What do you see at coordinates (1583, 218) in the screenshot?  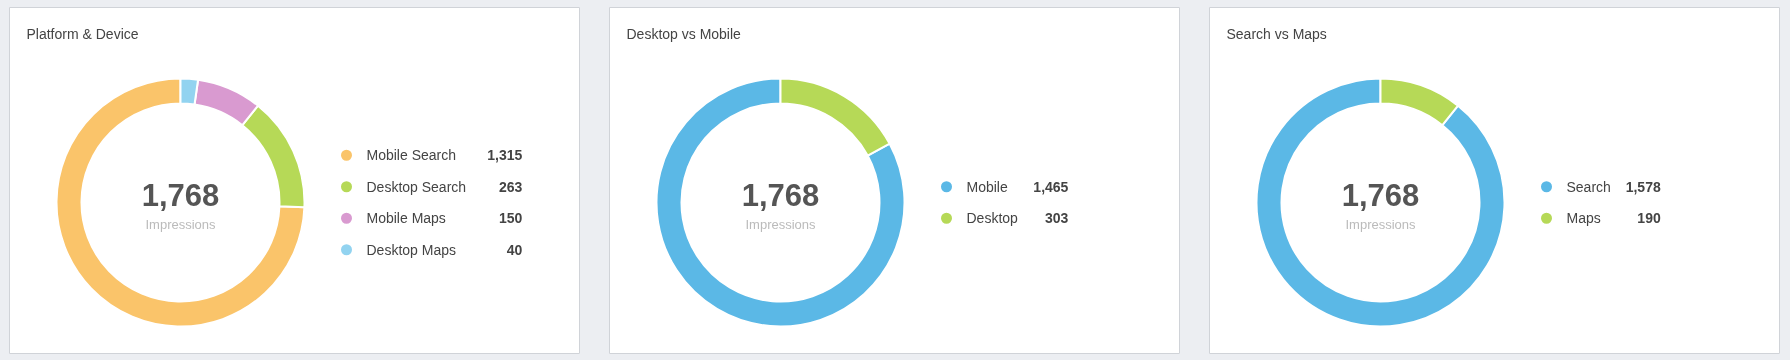 I see `legend-label: Maps` at bounding box center [1583, 218].